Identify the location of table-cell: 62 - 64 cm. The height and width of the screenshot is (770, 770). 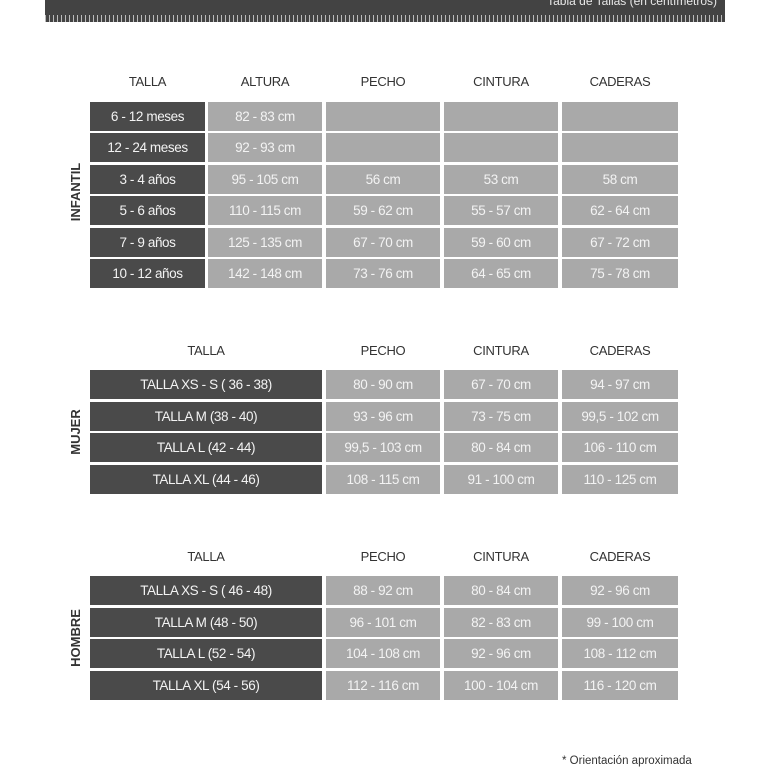
(620, 210).